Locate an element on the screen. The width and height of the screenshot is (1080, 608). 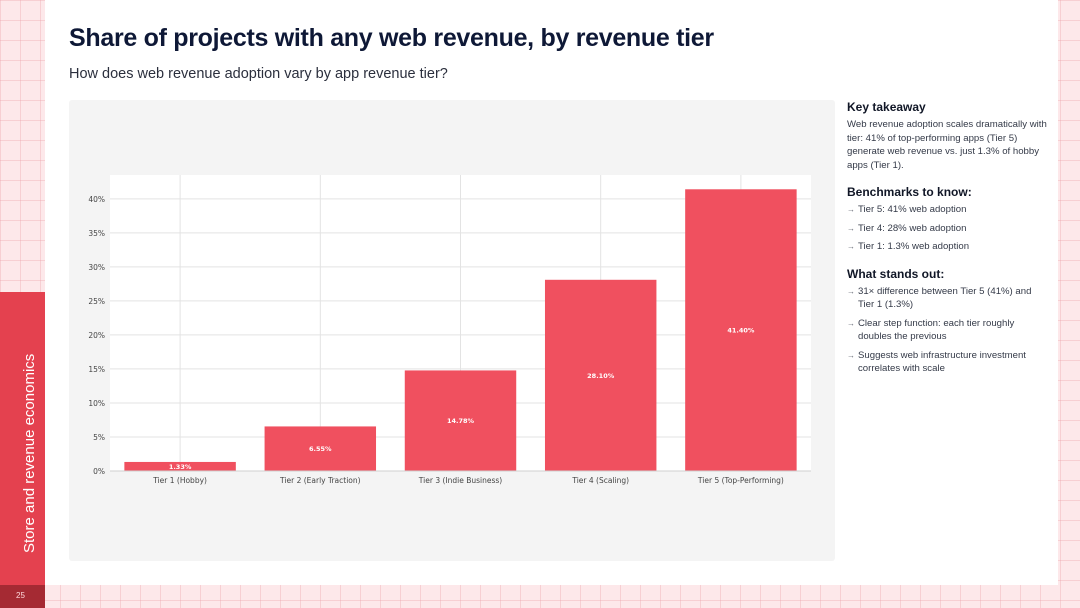
y-tick-label: 15% is located at coordinates (96, 369).